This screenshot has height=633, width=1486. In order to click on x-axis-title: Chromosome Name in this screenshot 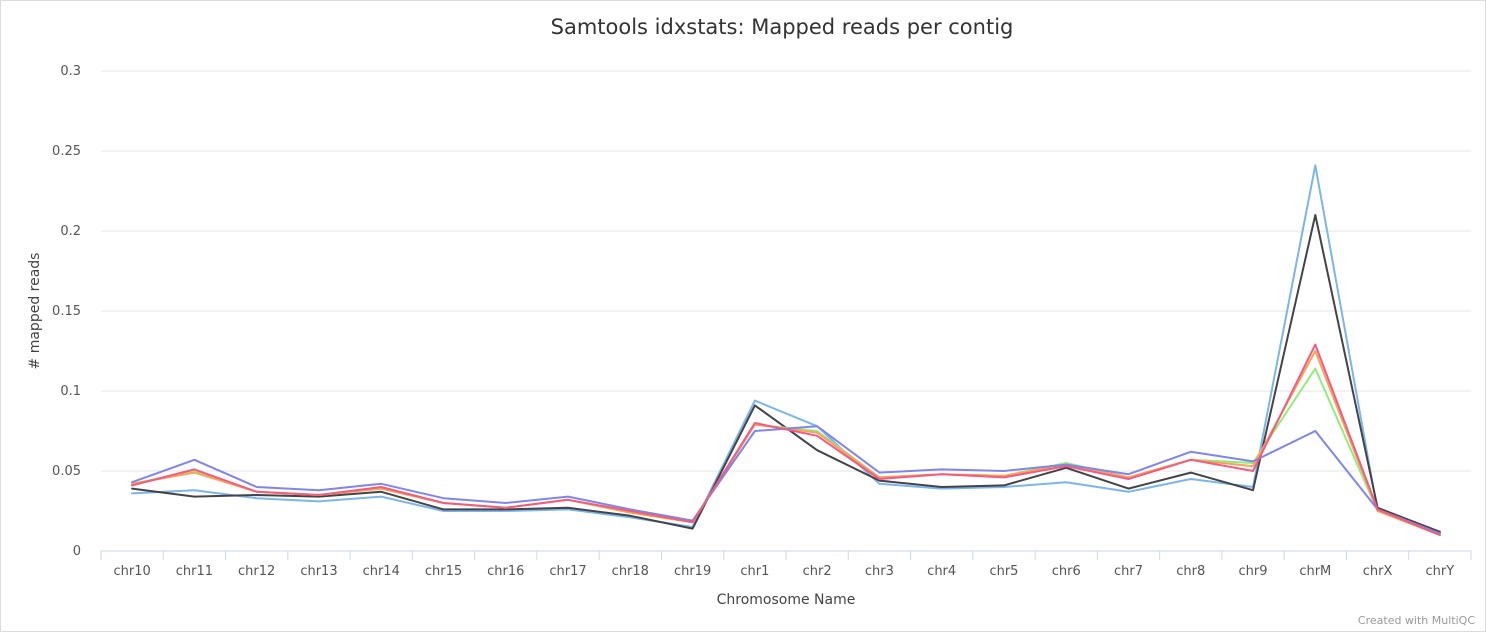, I will do `click(786, 600)`.